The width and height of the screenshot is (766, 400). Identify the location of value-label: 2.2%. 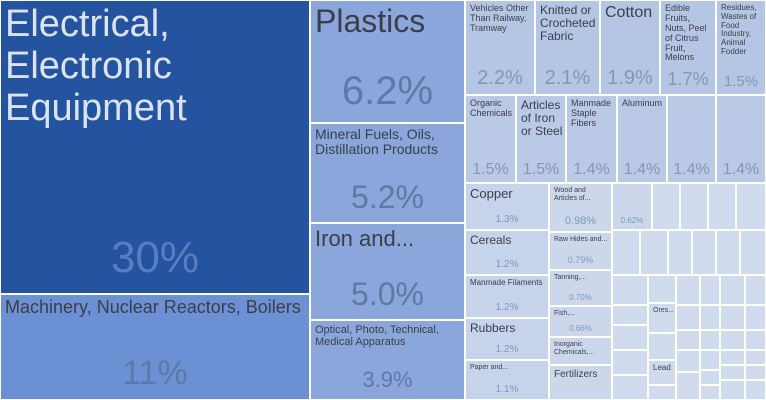
(500, 78).